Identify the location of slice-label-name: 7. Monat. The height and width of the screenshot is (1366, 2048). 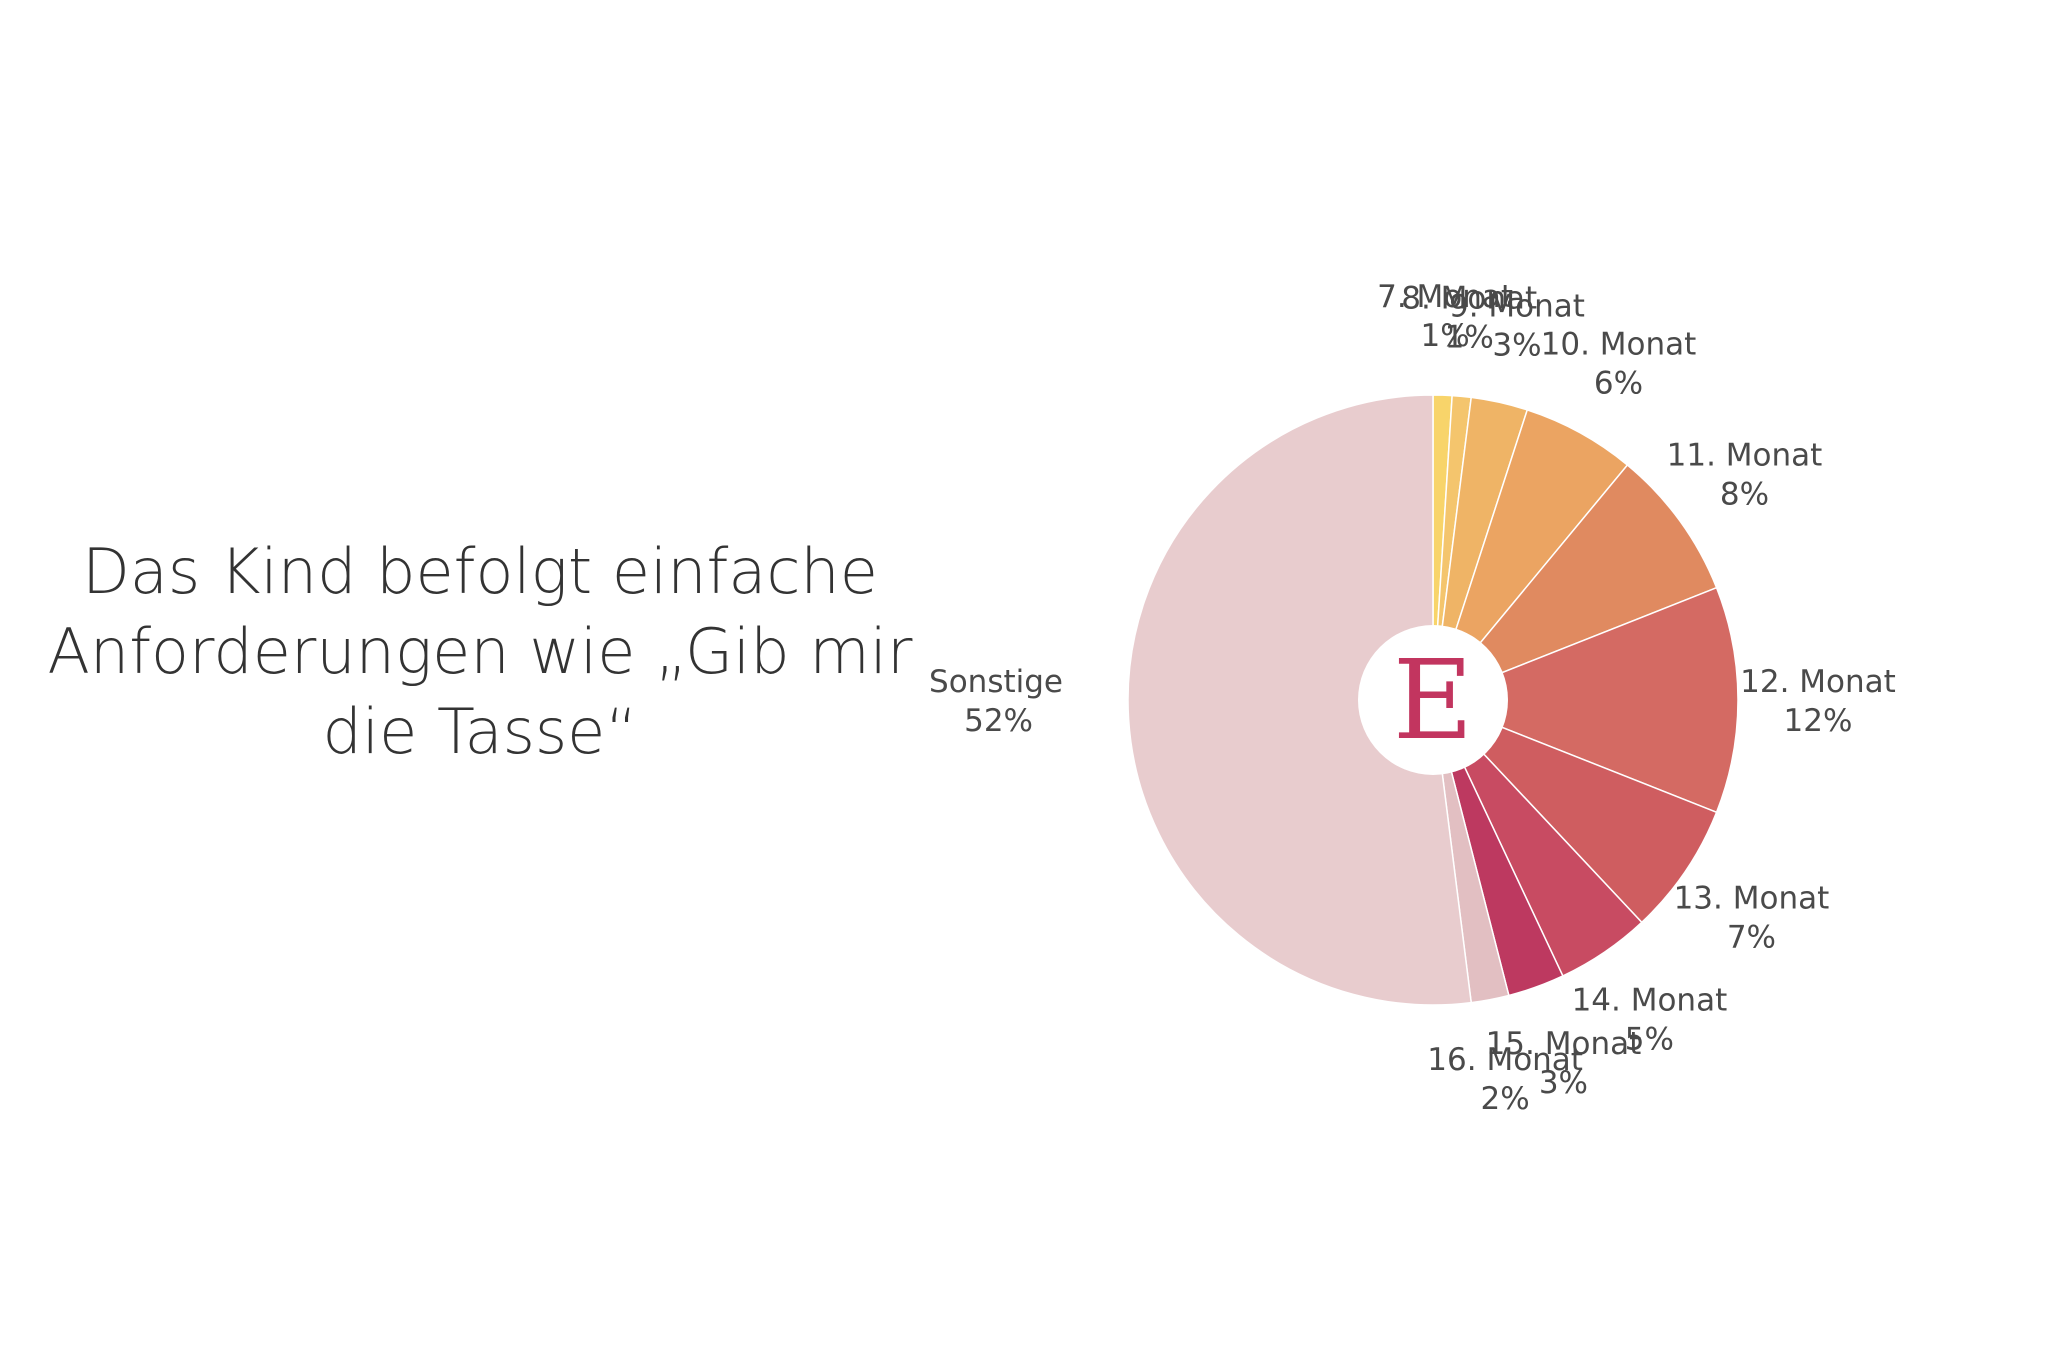
(1445, 297).